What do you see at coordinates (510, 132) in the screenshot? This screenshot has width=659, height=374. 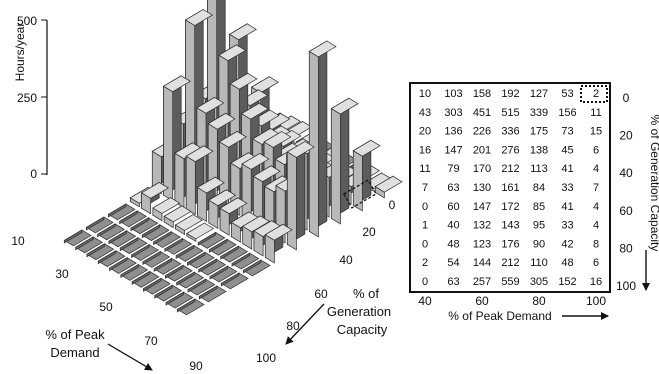 I see `table-cell: 336` at bounding box center [510, 132].